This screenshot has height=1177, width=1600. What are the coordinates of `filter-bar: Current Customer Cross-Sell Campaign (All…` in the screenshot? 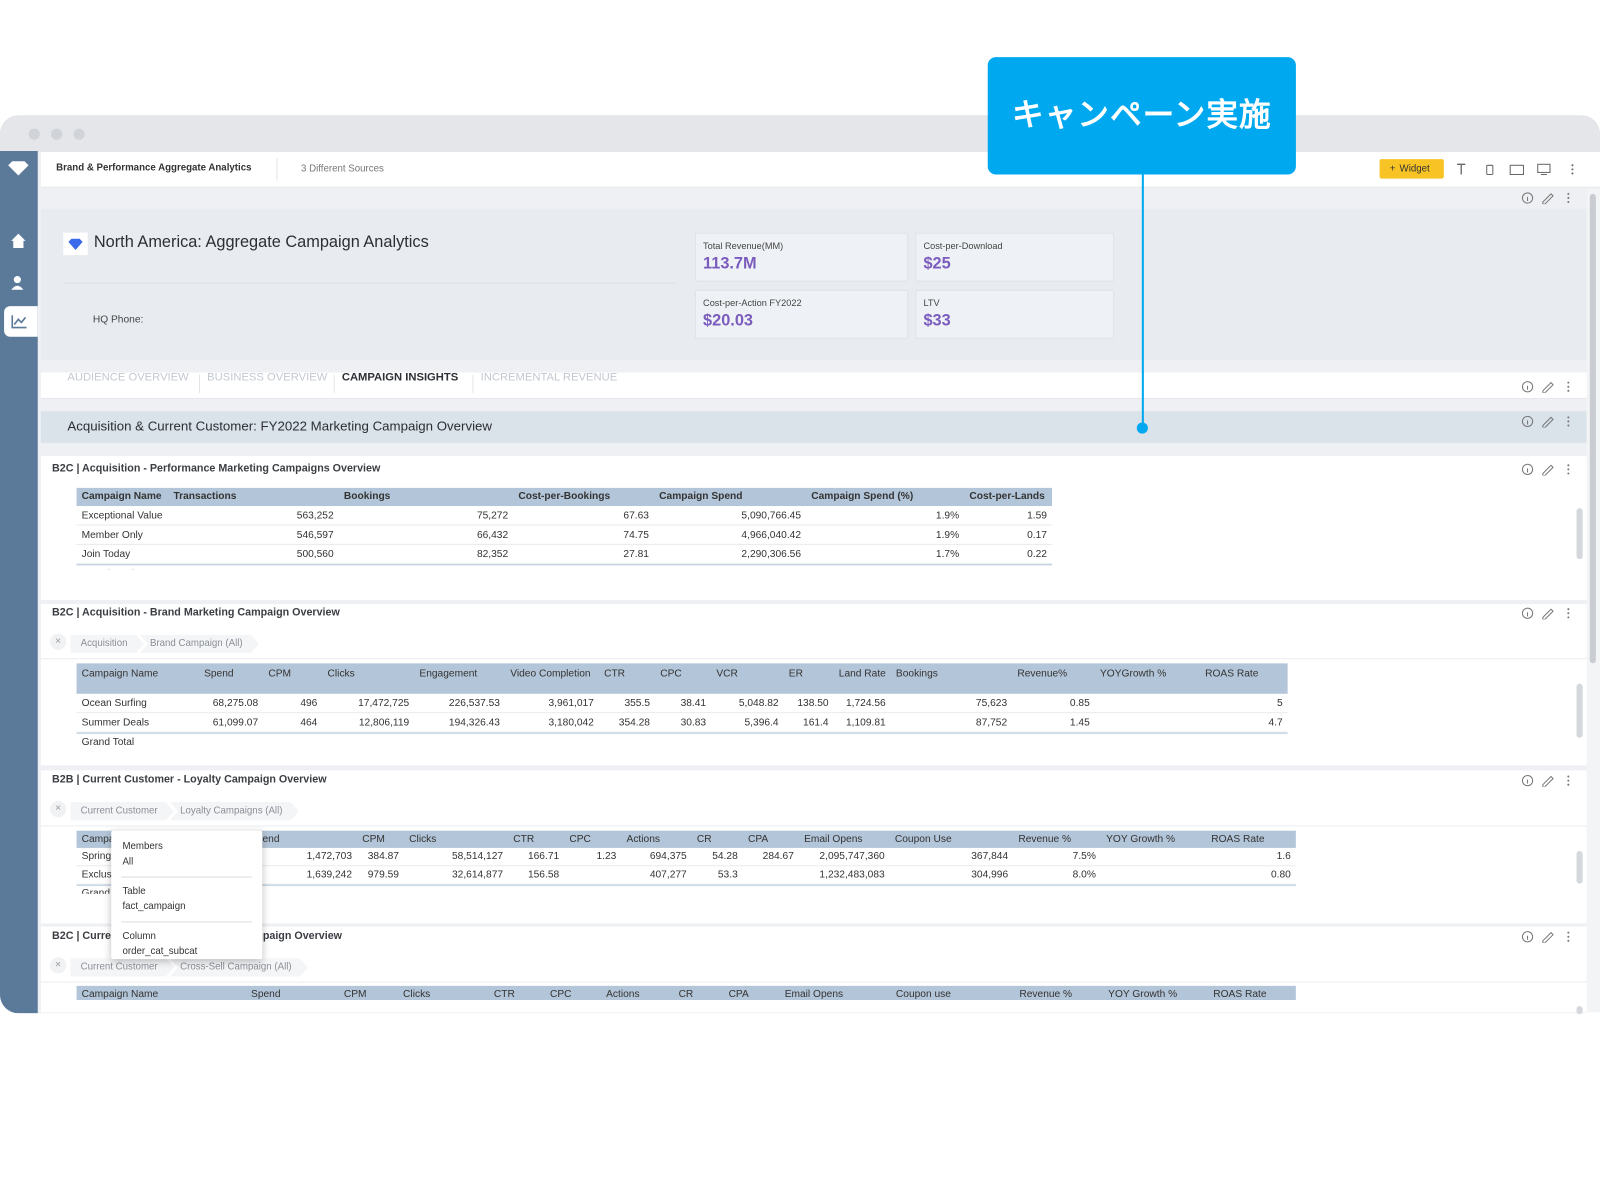 It's located at (186, 966).